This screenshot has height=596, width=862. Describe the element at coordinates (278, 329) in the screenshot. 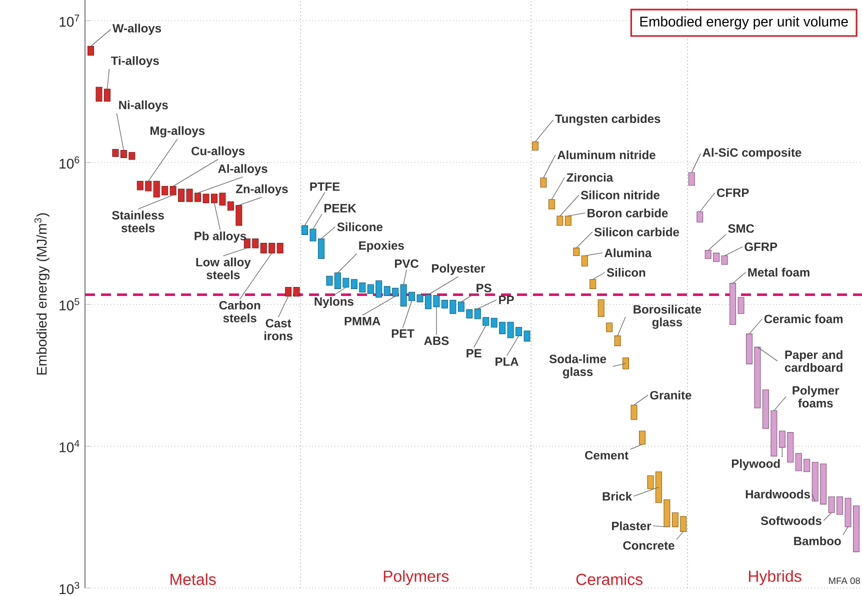

I see `annotation: Cast irons` at that location.